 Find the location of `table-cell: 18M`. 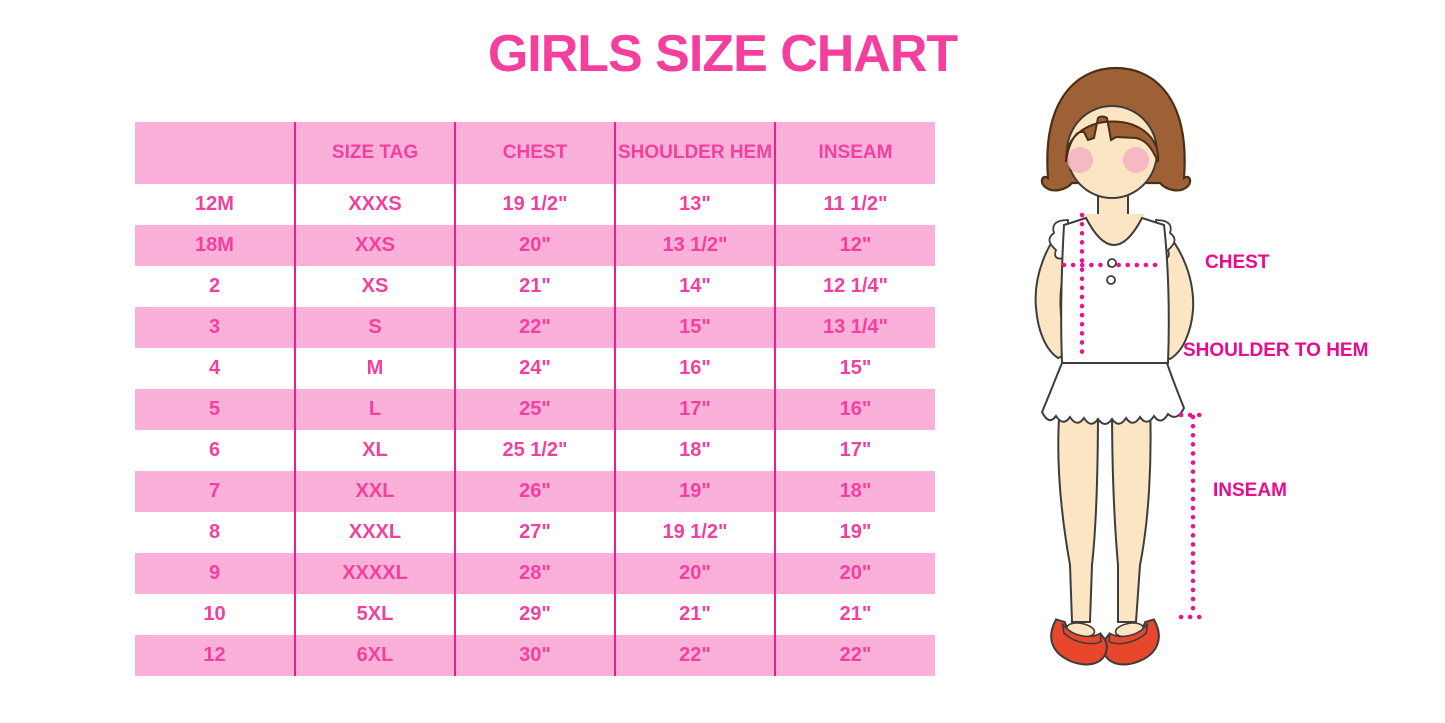

table-cell: 18M is located at coordinates (214, 245).